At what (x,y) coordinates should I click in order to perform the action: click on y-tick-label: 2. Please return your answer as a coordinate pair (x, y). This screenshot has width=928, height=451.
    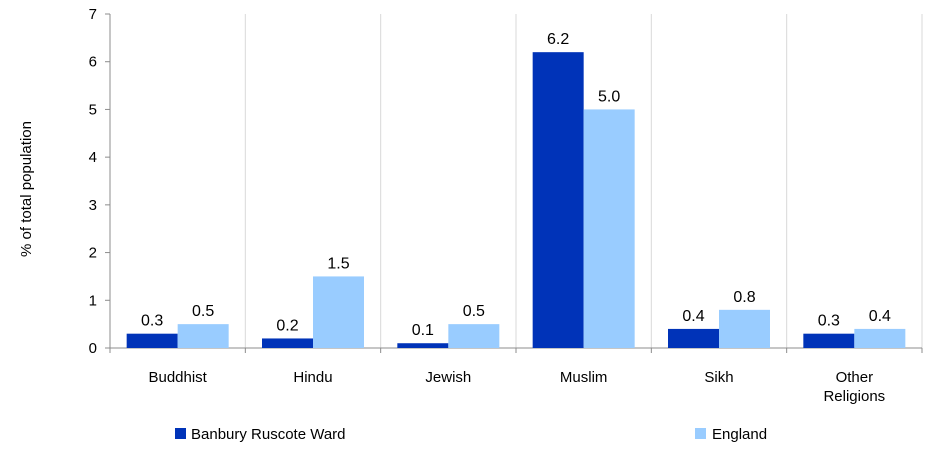
    Looking at the image, I should click on (93, 253).